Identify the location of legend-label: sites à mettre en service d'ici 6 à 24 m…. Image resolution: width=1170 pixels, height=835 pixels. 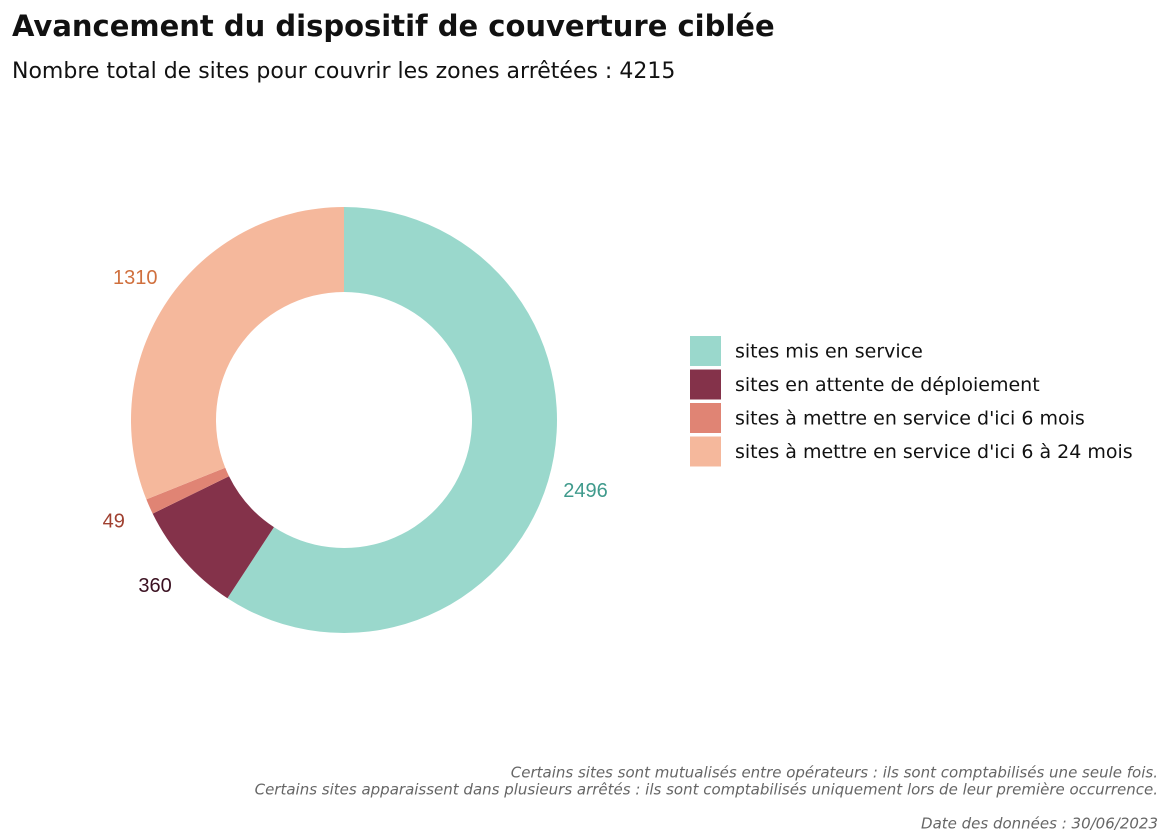
(934, 452).